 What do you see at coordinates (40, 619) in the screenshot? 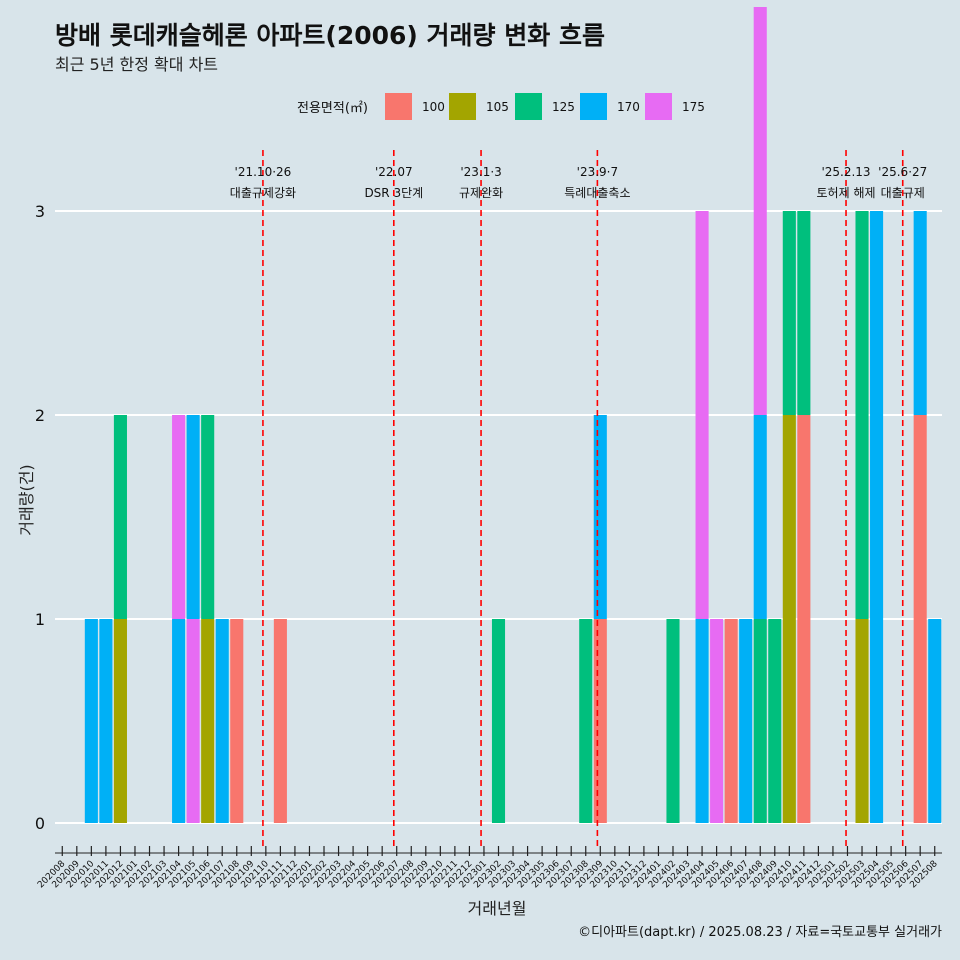
I see `y-tick-label: 1` at bounding box center [40, 619].